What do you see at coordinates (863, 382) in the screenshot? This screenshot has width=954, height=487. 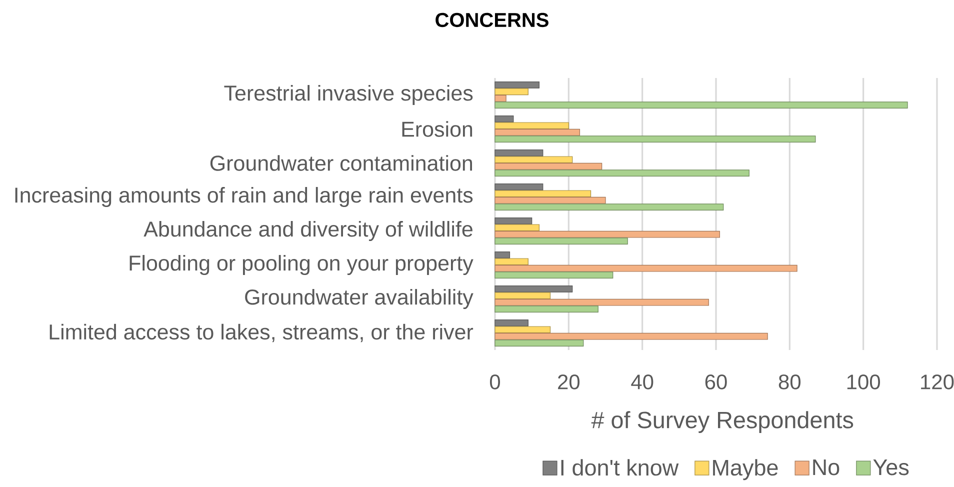 I see `x-tick-label: 100` at bounding box center [863, 382].